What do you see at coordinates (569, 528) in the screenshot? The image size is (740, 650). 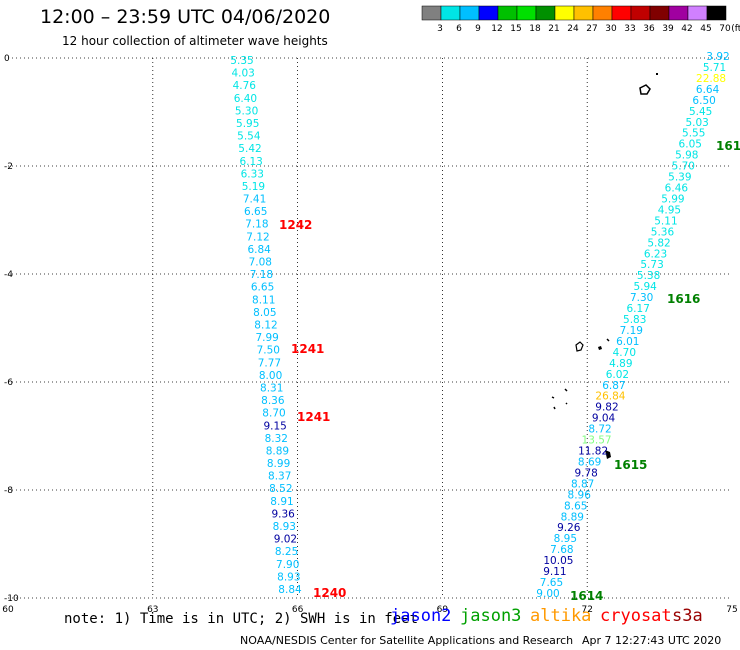 I see `swh-reading: 9.26` at bounding box center [569, 528].